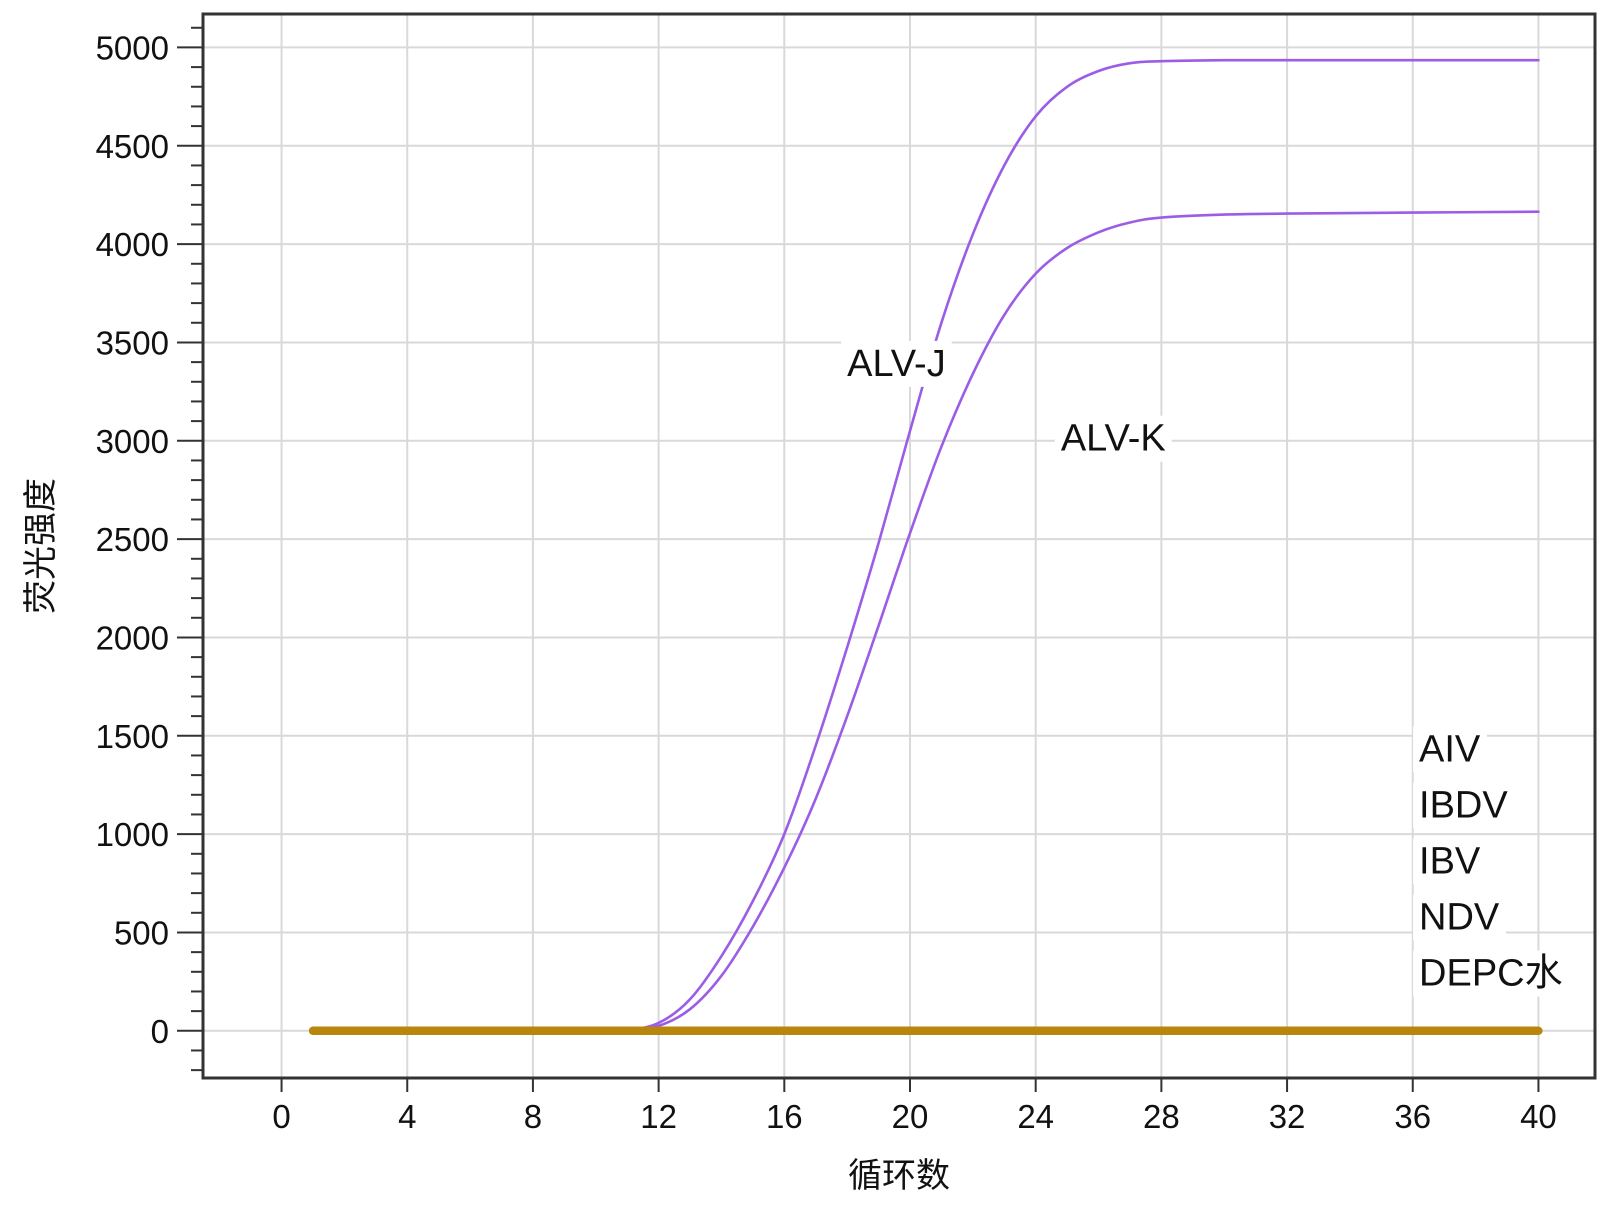  Describe the element at coordinates (281, 1116) in the screenshot. I see `x-tick-label: 0` at that location.